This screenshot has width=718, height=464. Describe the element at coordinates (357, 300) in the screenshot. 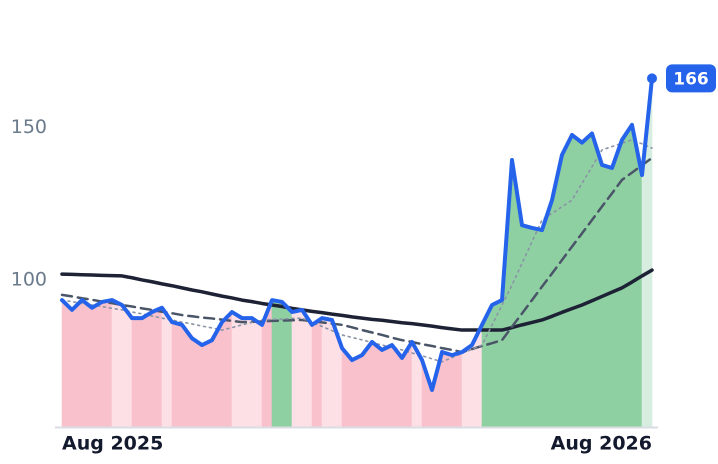

I see `moving-average-line` at that location.